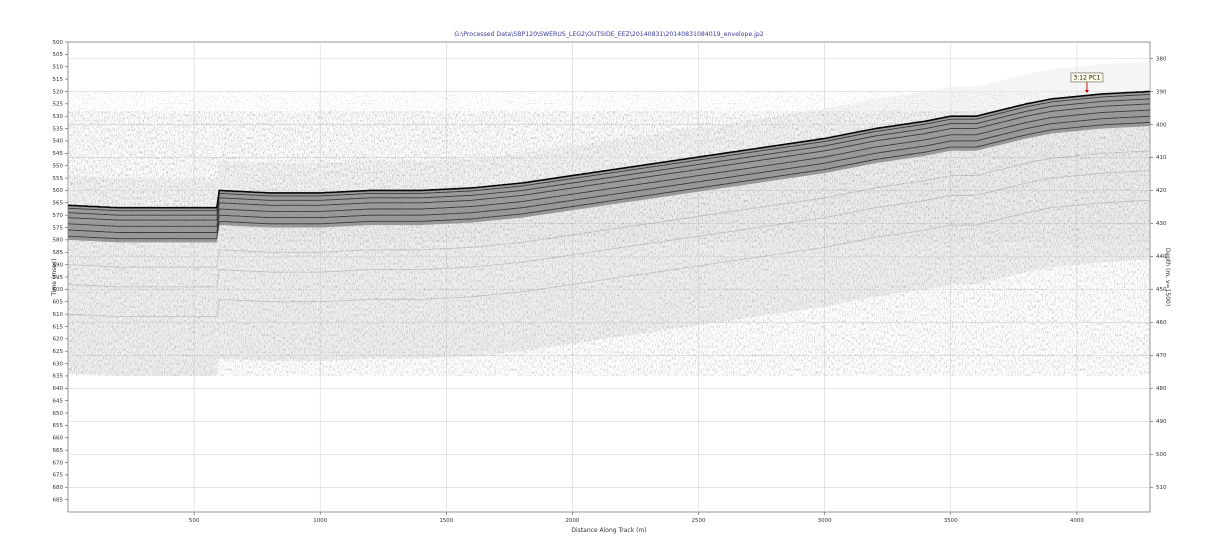 The width and height of the screenshot is (1211, 551). I want to click on y2-tick-label: 390, so click(1161, 92).